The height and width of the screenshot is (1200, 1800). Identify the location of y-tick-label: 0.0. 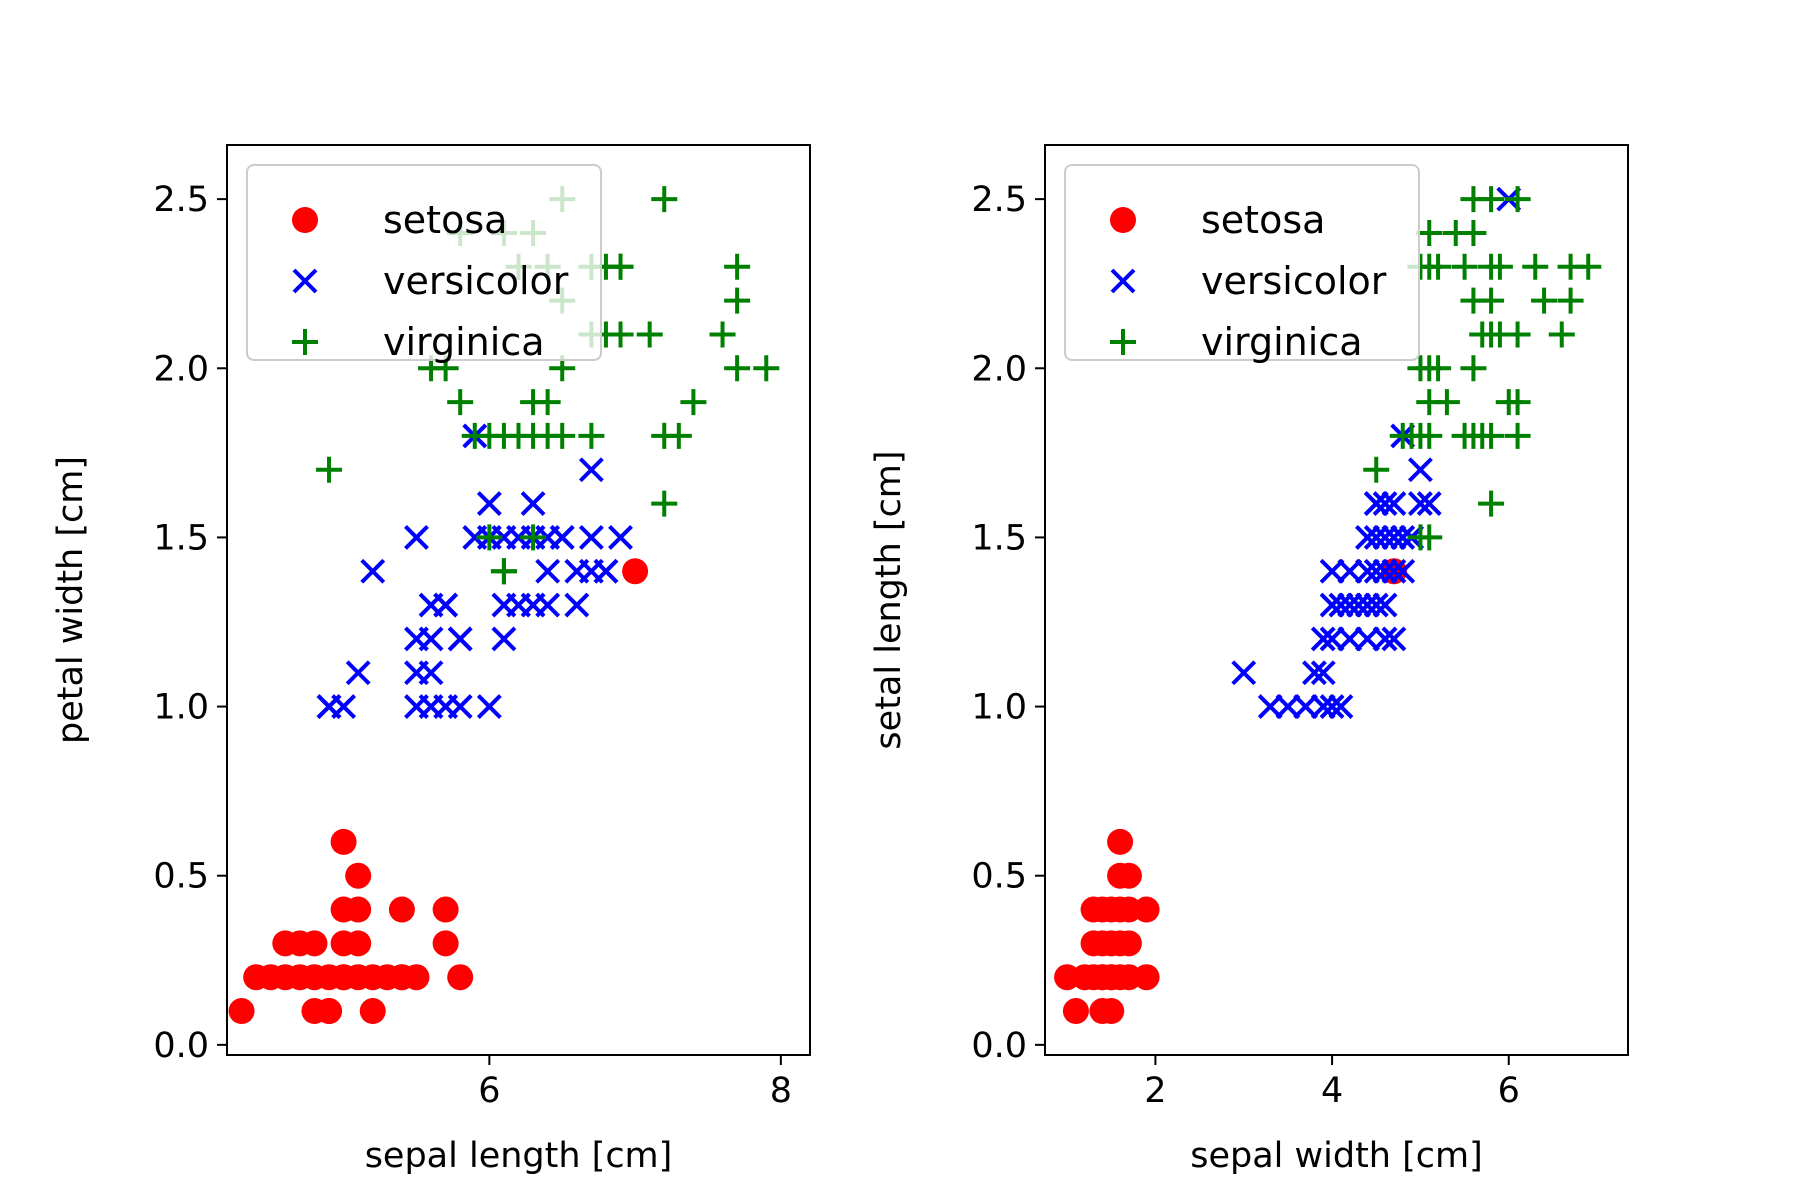
(181, 1046).